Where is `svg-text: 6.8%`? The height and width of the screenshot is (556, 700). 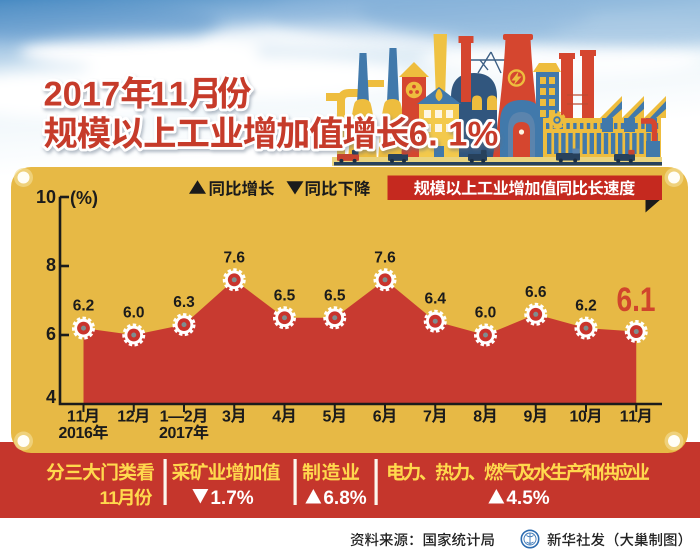 svg-text: 6.8% is located at coordinates (344, 498).